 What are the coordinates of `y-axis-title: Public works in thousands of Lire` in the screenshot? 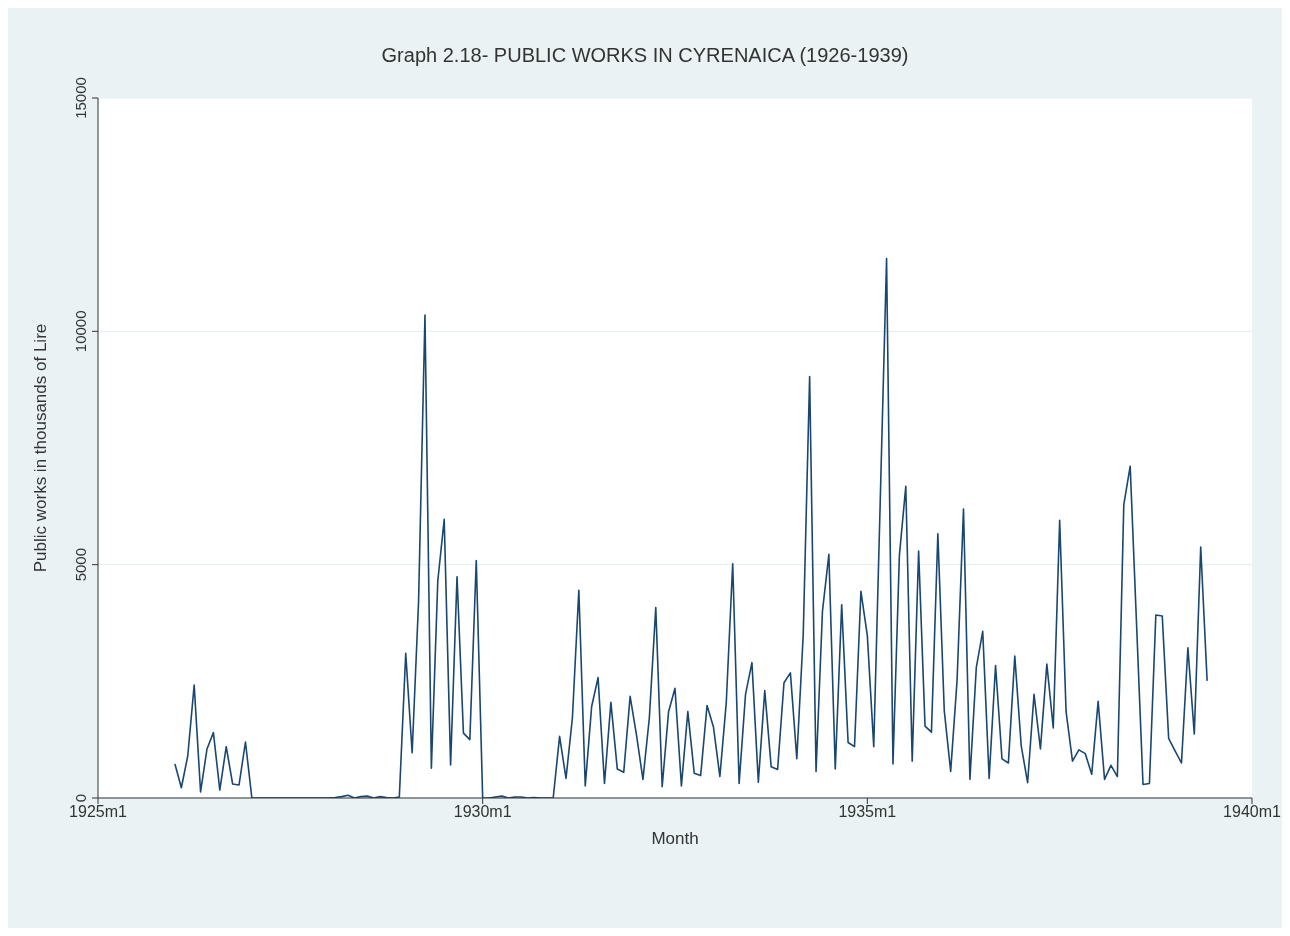 It's located at (41, 448).